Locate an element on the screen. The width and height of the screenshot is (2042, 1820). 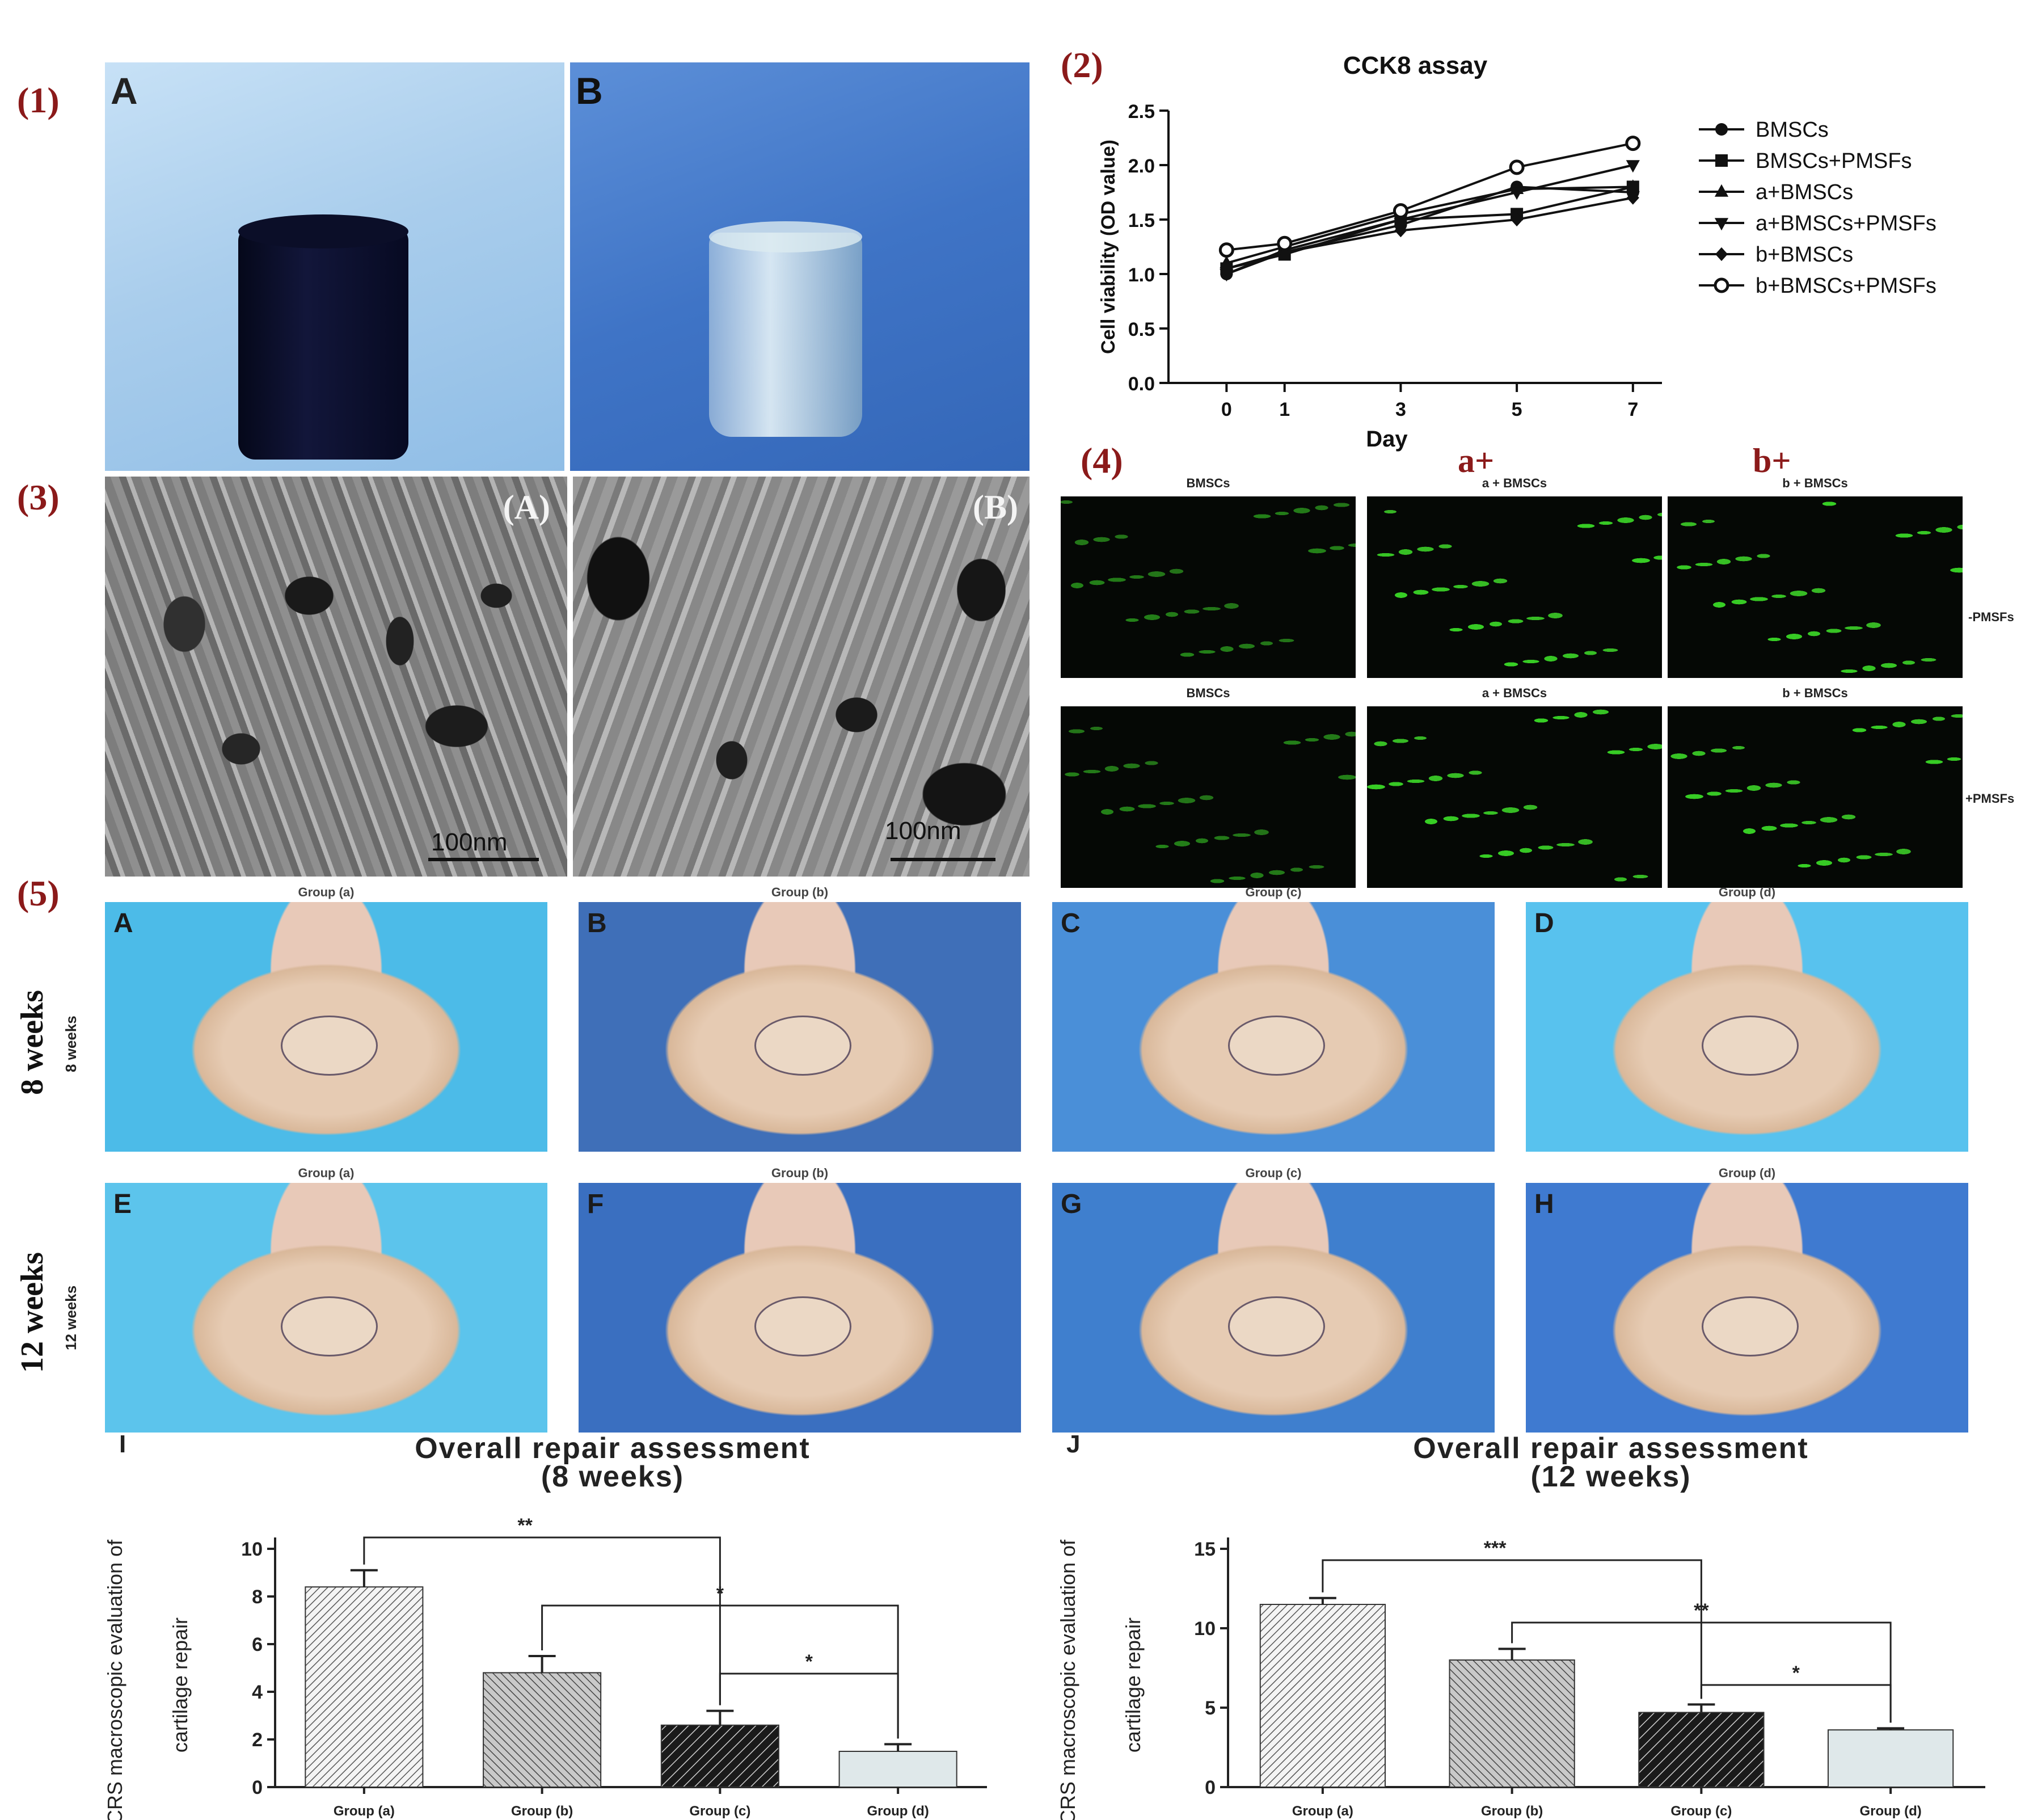
repair-photo-letter: H is located at coordinates (1544, 1204).